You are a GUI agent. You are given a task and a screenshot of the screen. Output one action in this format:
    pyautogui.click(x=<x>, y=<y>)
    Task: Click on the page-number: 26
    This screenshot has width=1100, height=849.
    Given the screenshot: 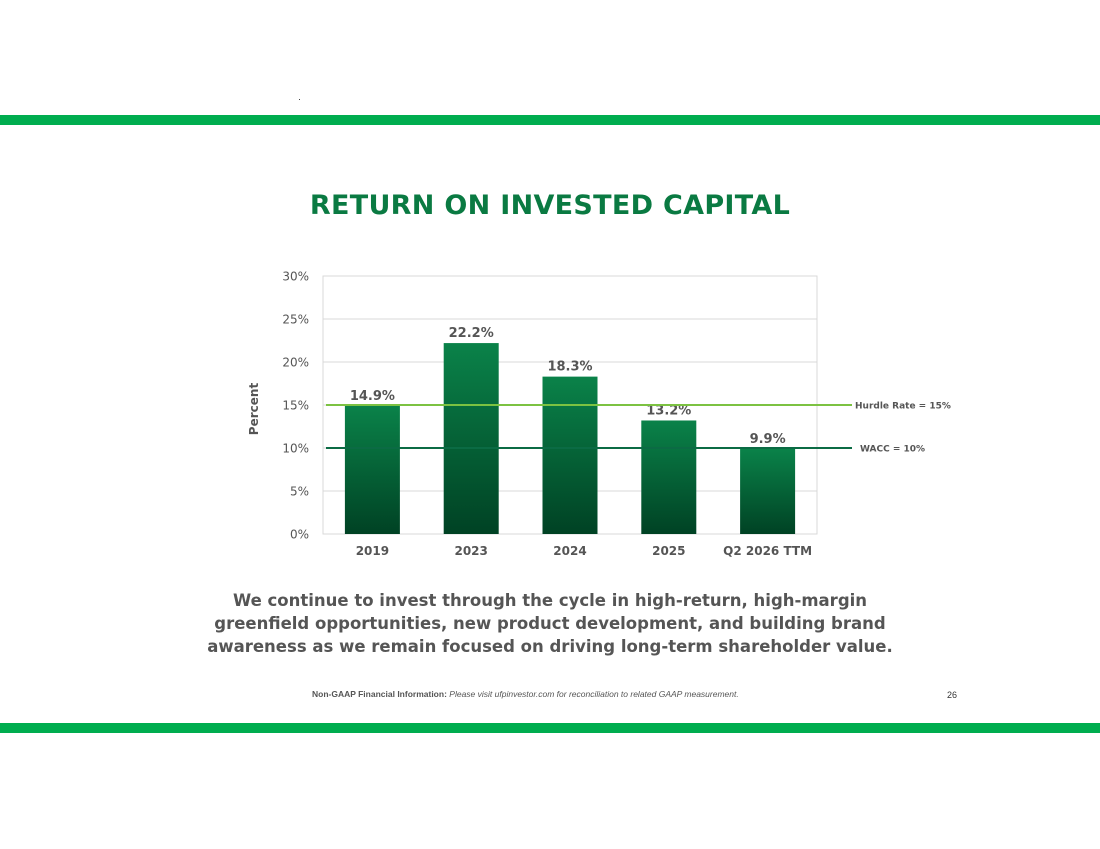 What is the action you would take?
    pyautogui.click(x=952, y=695)
    